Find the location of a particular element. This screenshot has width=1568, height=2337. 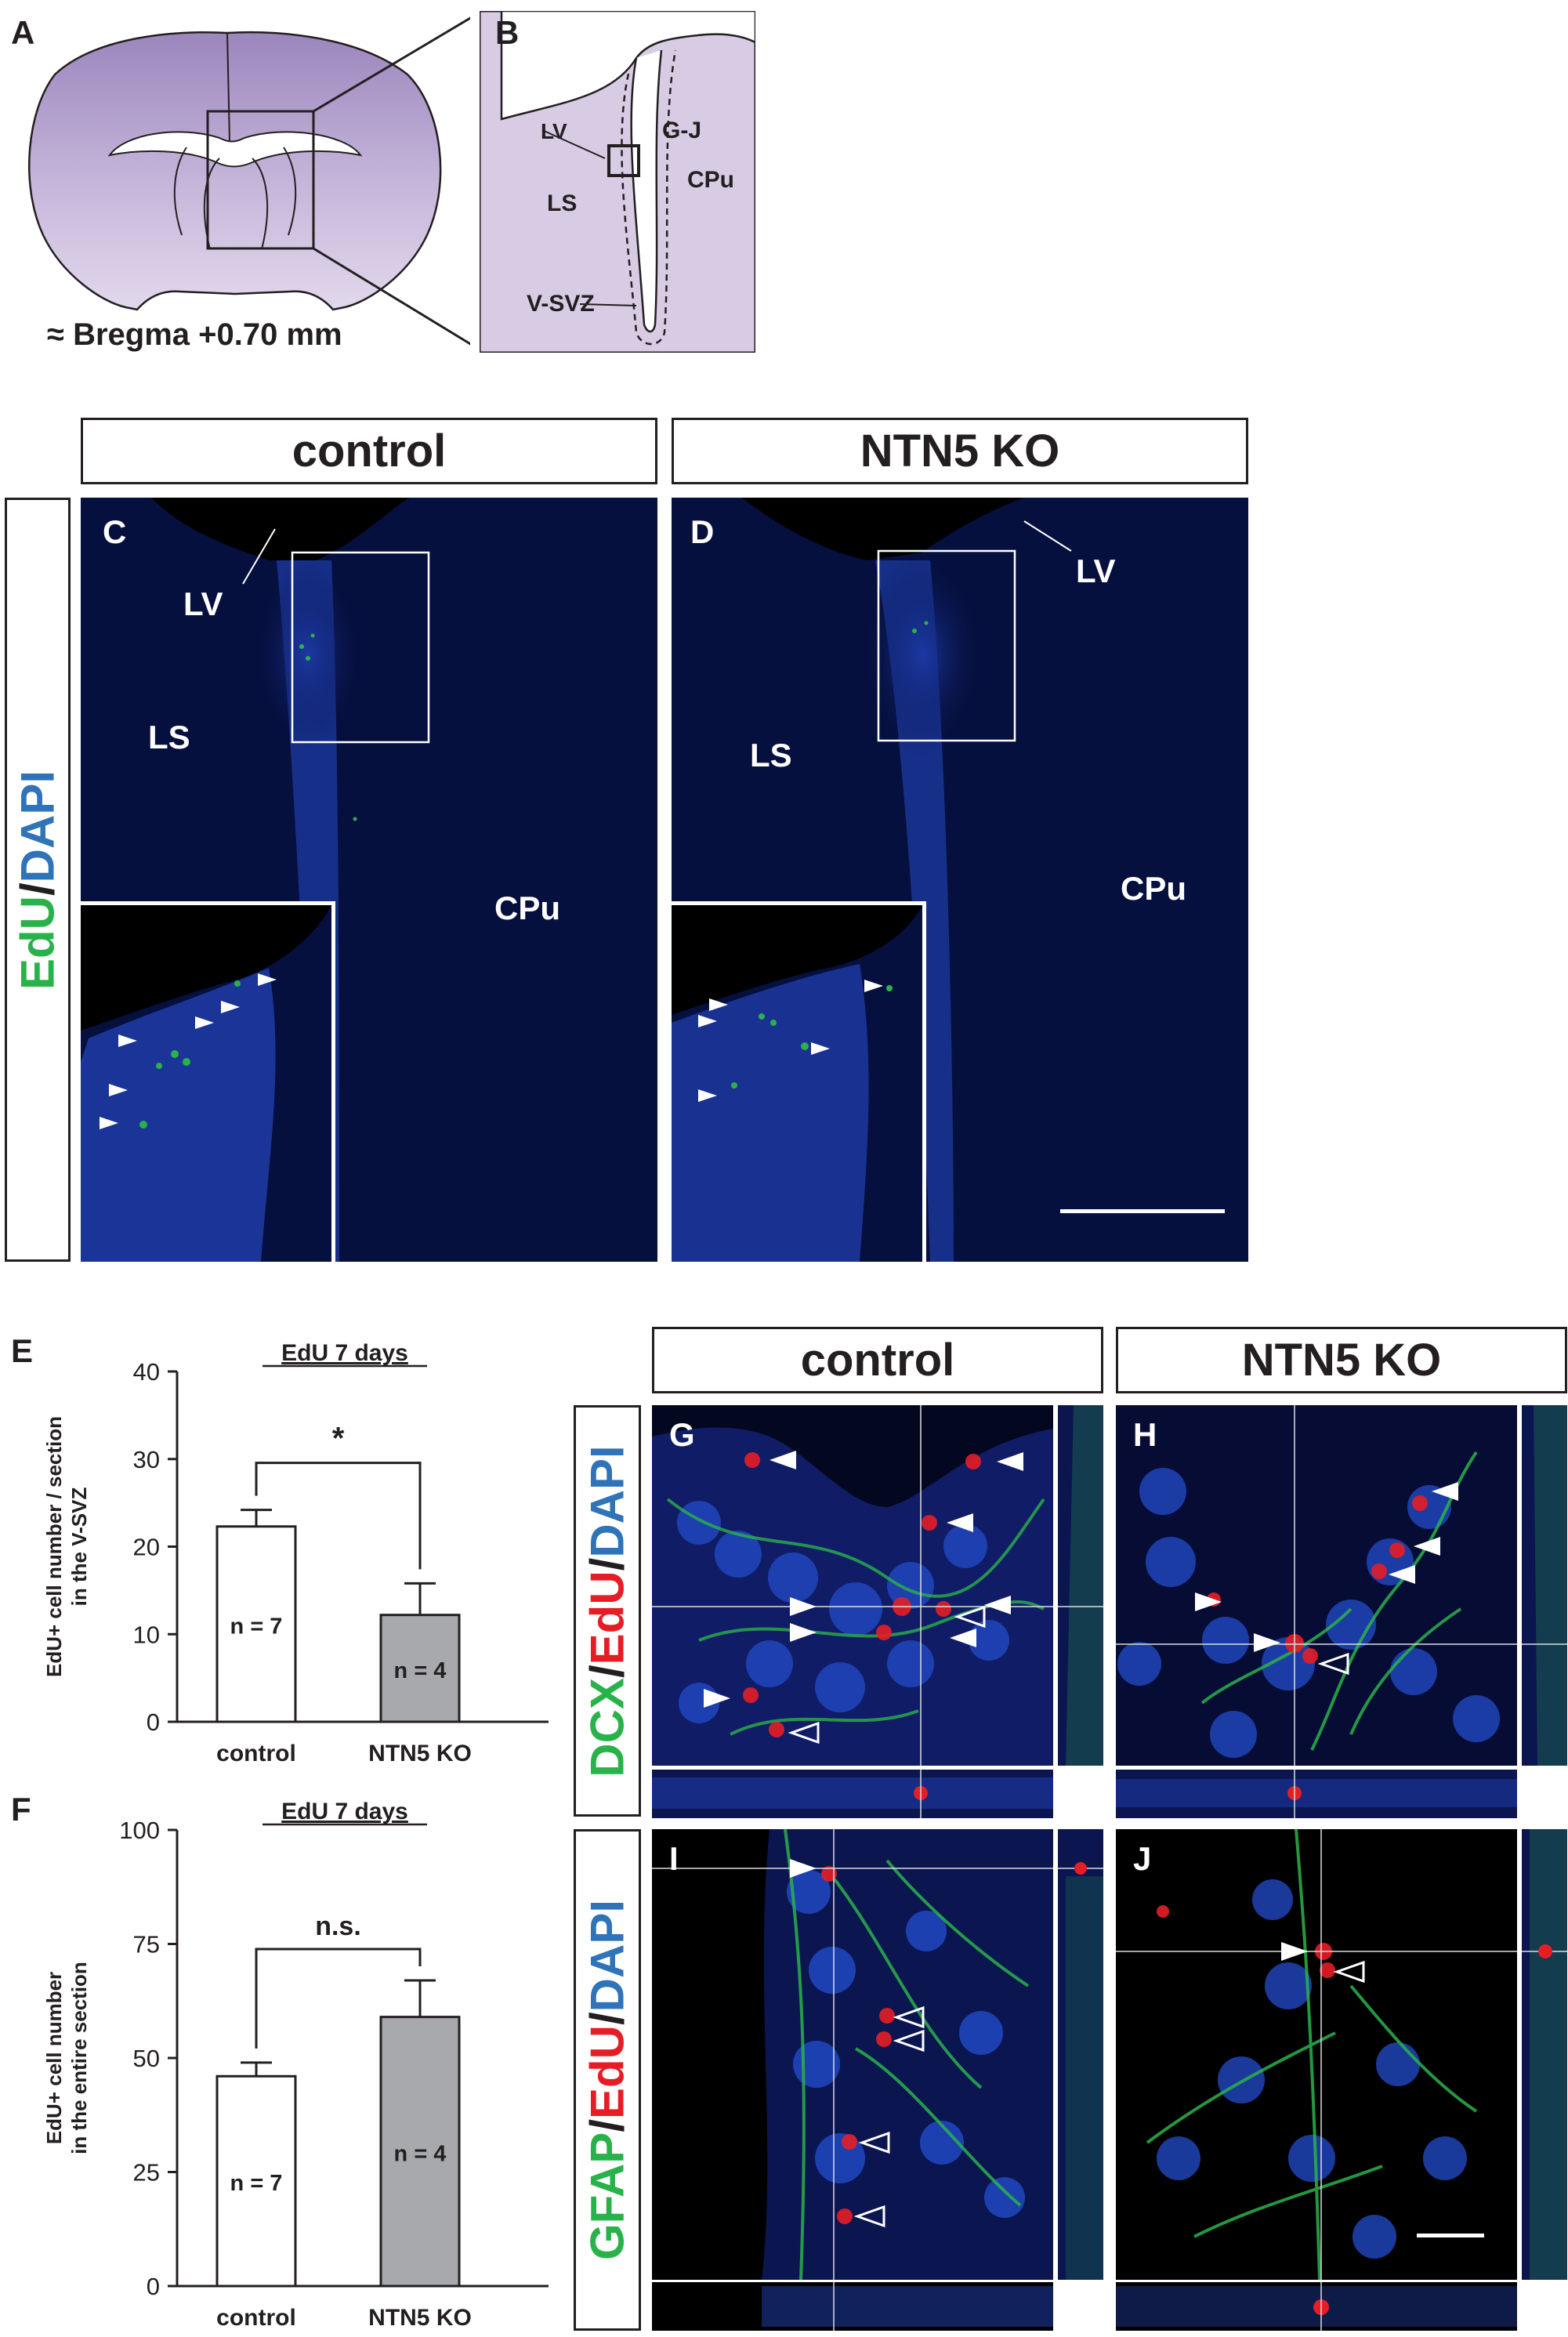

b-label-ls: LS is located at coordinates (563, 203).